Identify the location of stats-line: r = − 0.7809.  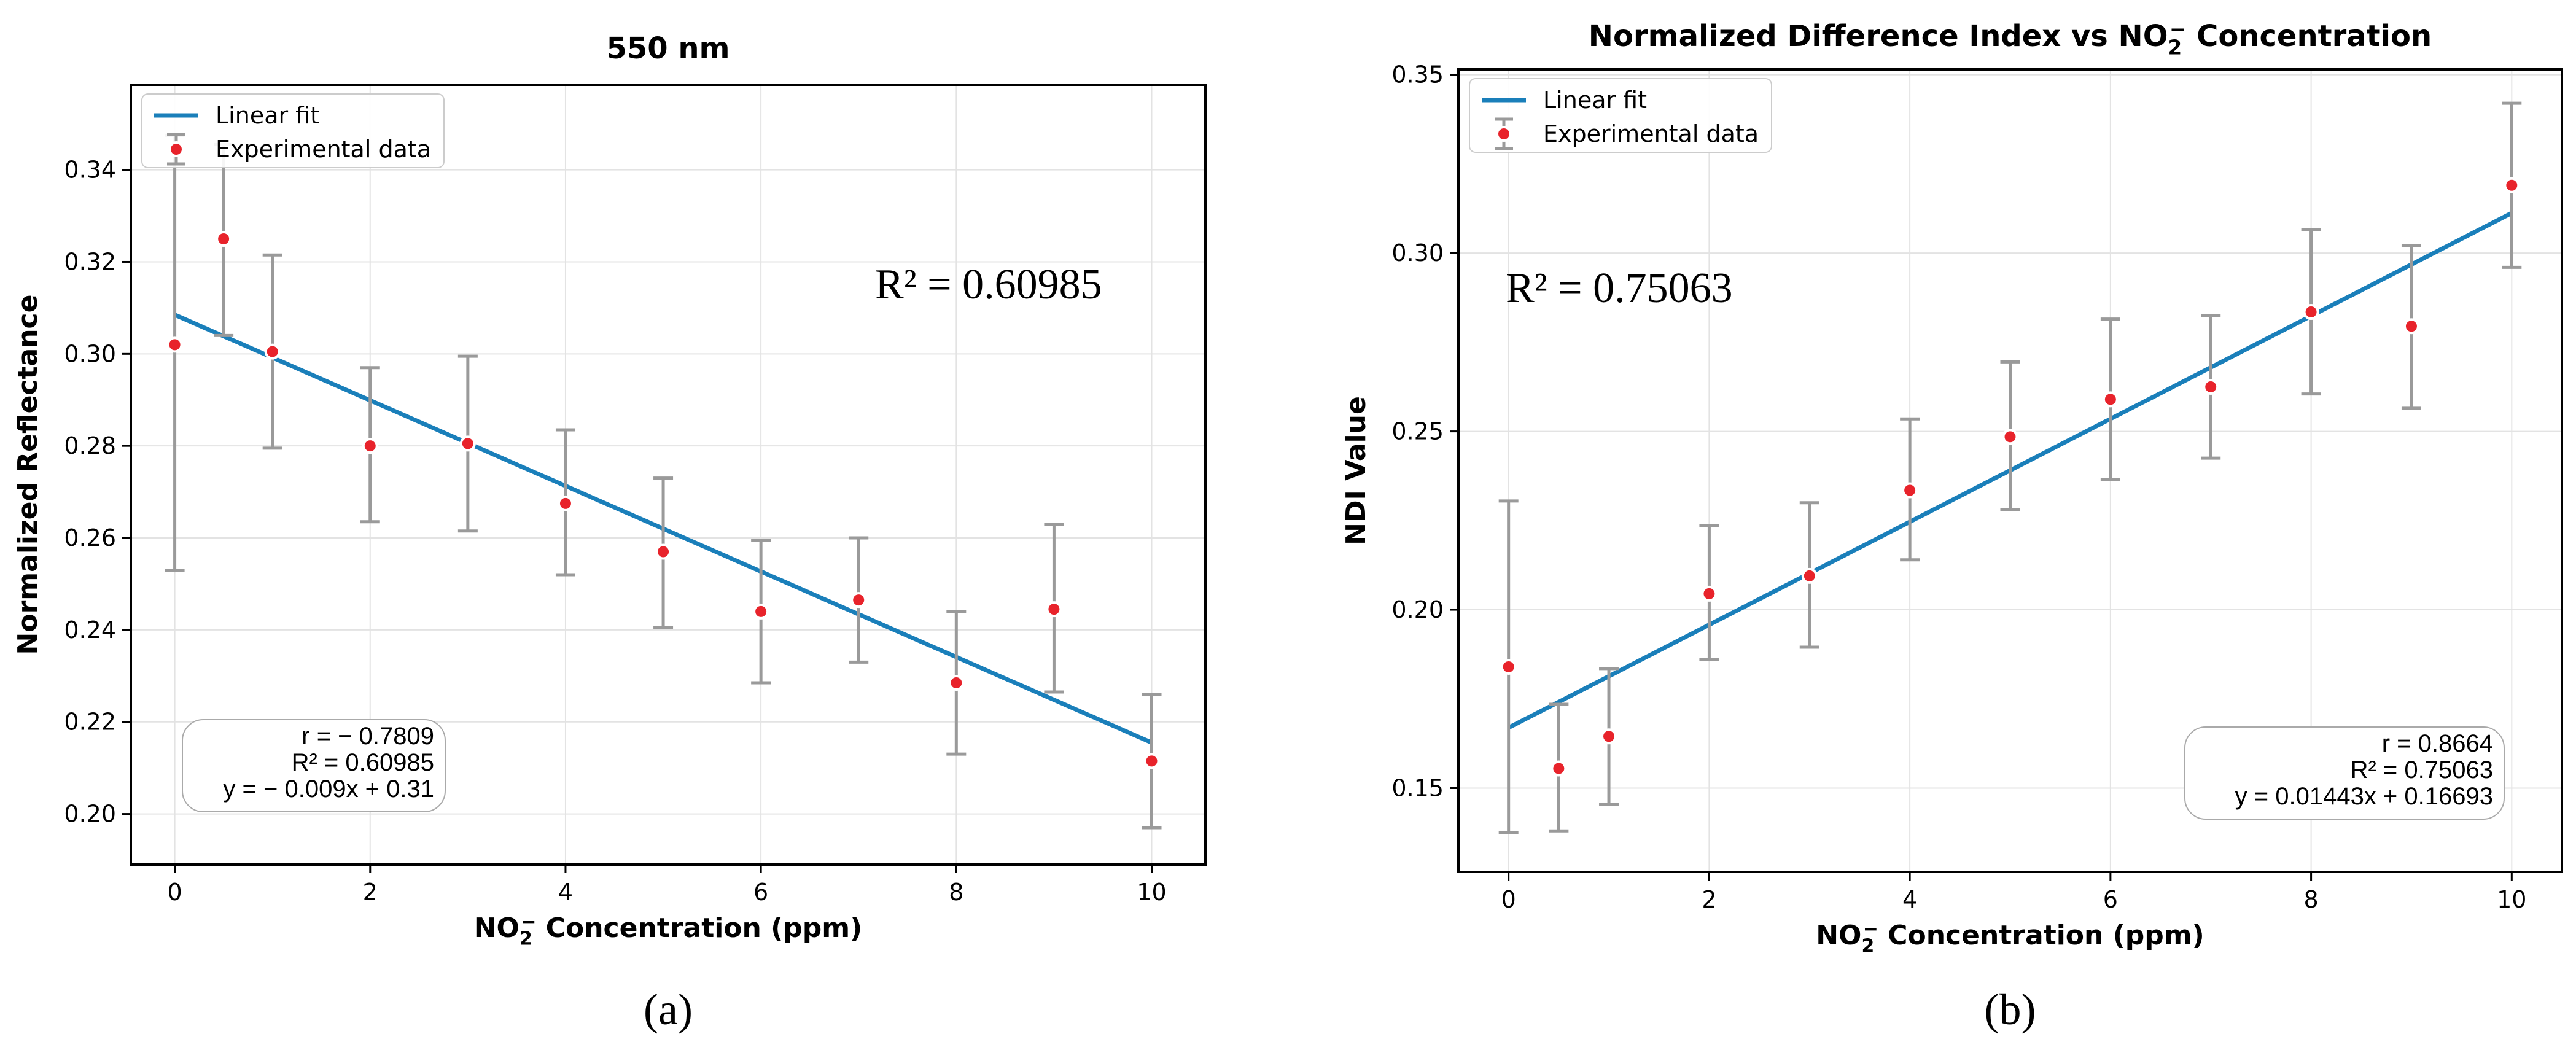
(368, 736).